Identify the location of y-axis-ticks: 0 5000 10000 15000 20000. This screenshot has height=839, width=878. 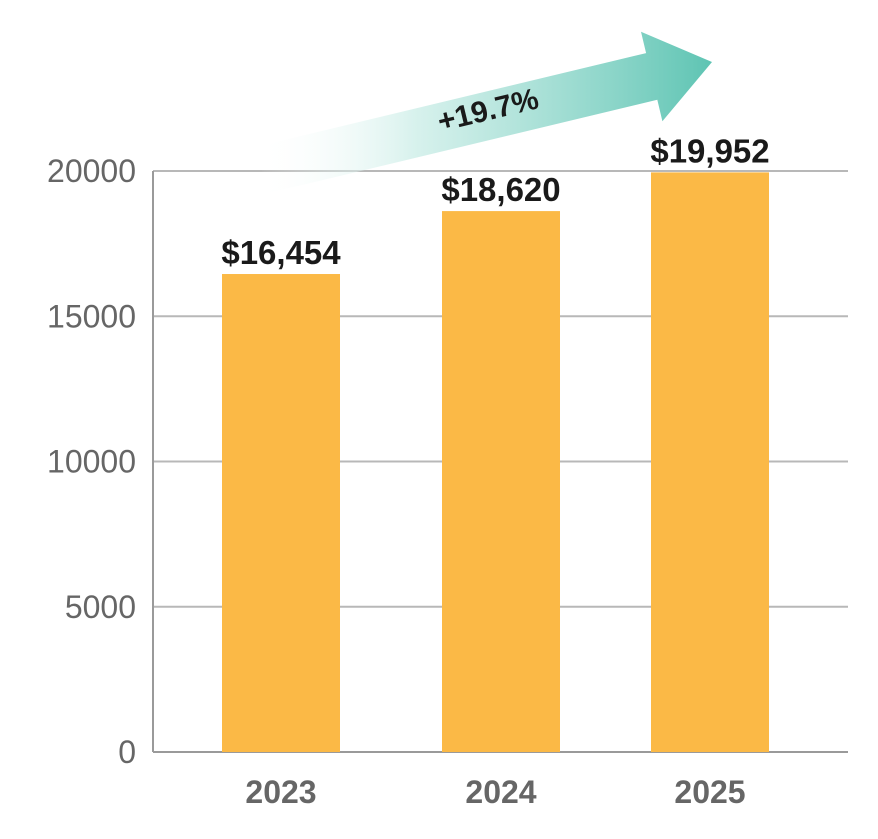
(91, 461).